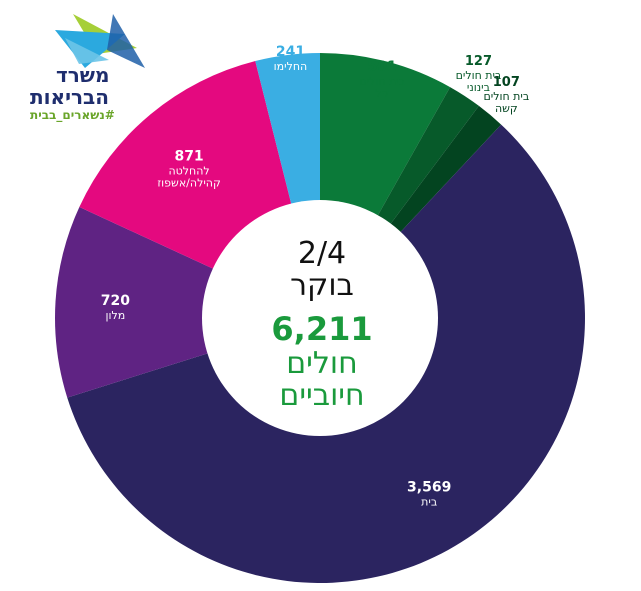  I want to click on slice-name-5-line-0: להחלטה, so click(188, 170).